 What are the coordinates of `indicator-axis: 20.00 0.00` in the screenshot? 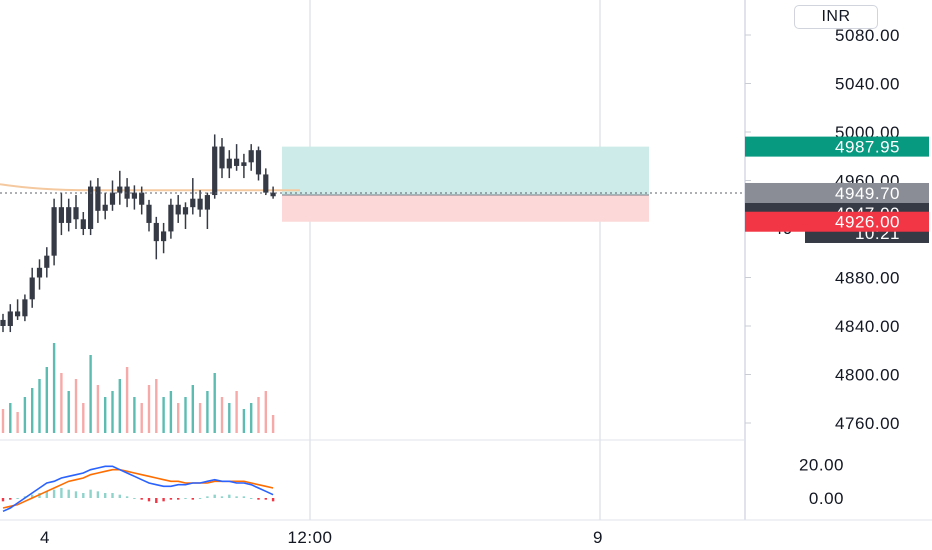 It's located at (821, 482).